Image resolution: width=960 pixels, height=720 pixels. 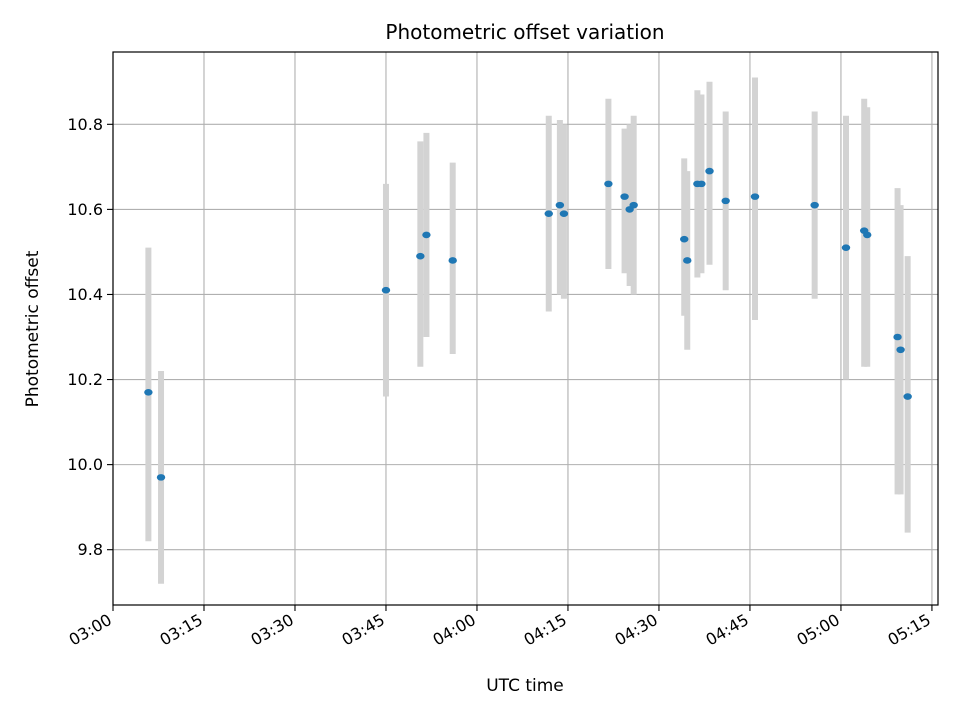 I want to click on y-tick-label: 10.0, so click(x=85, y=464).